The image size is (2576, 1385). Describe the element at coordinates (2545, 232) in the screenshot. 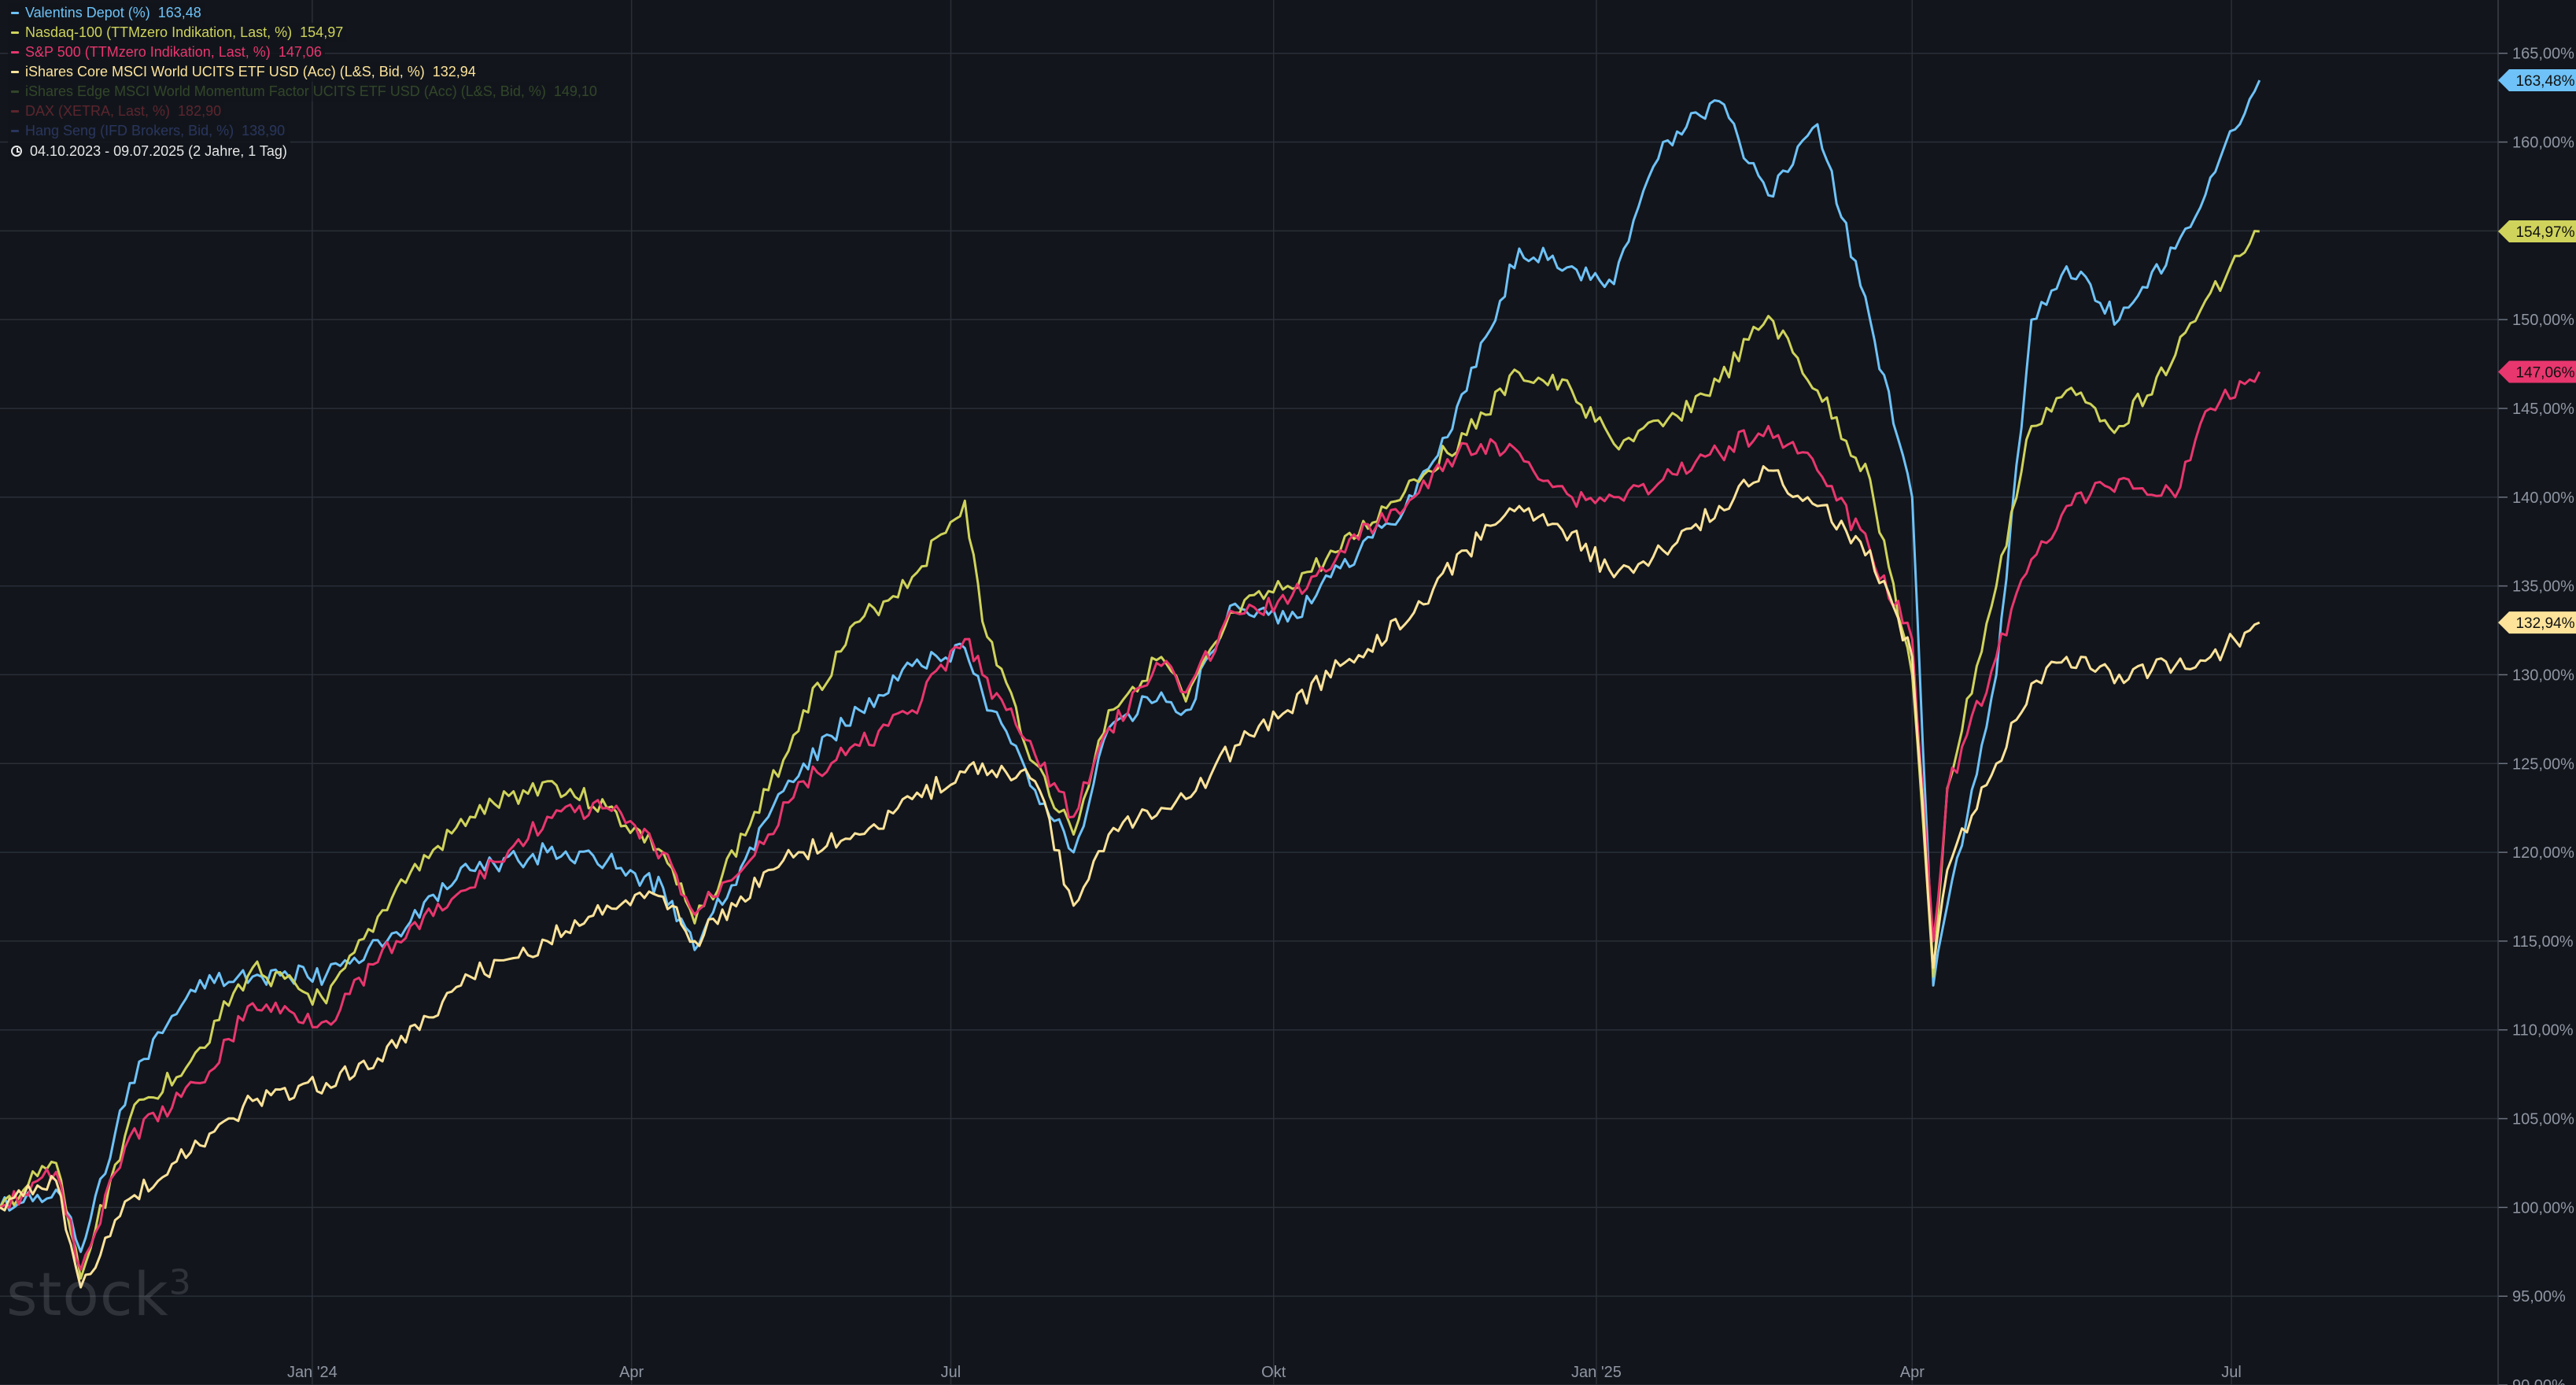

I see `end-label-text: 154,97%` at that location.